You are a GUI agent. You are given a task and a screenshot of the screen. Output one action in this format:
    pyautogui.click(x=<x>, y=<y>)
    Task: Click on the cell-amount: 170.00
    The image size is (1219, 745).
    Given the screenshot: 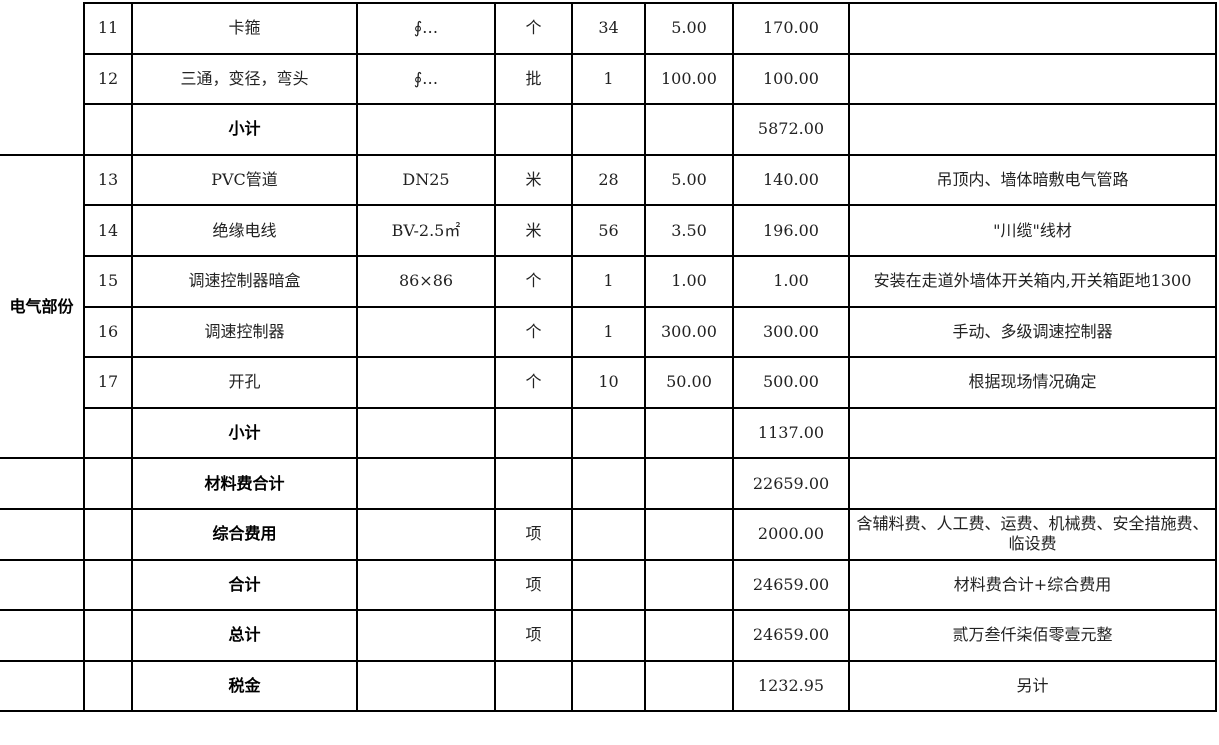 What is the action you would take?
    pyautogui.click(x=791, y=28)
    